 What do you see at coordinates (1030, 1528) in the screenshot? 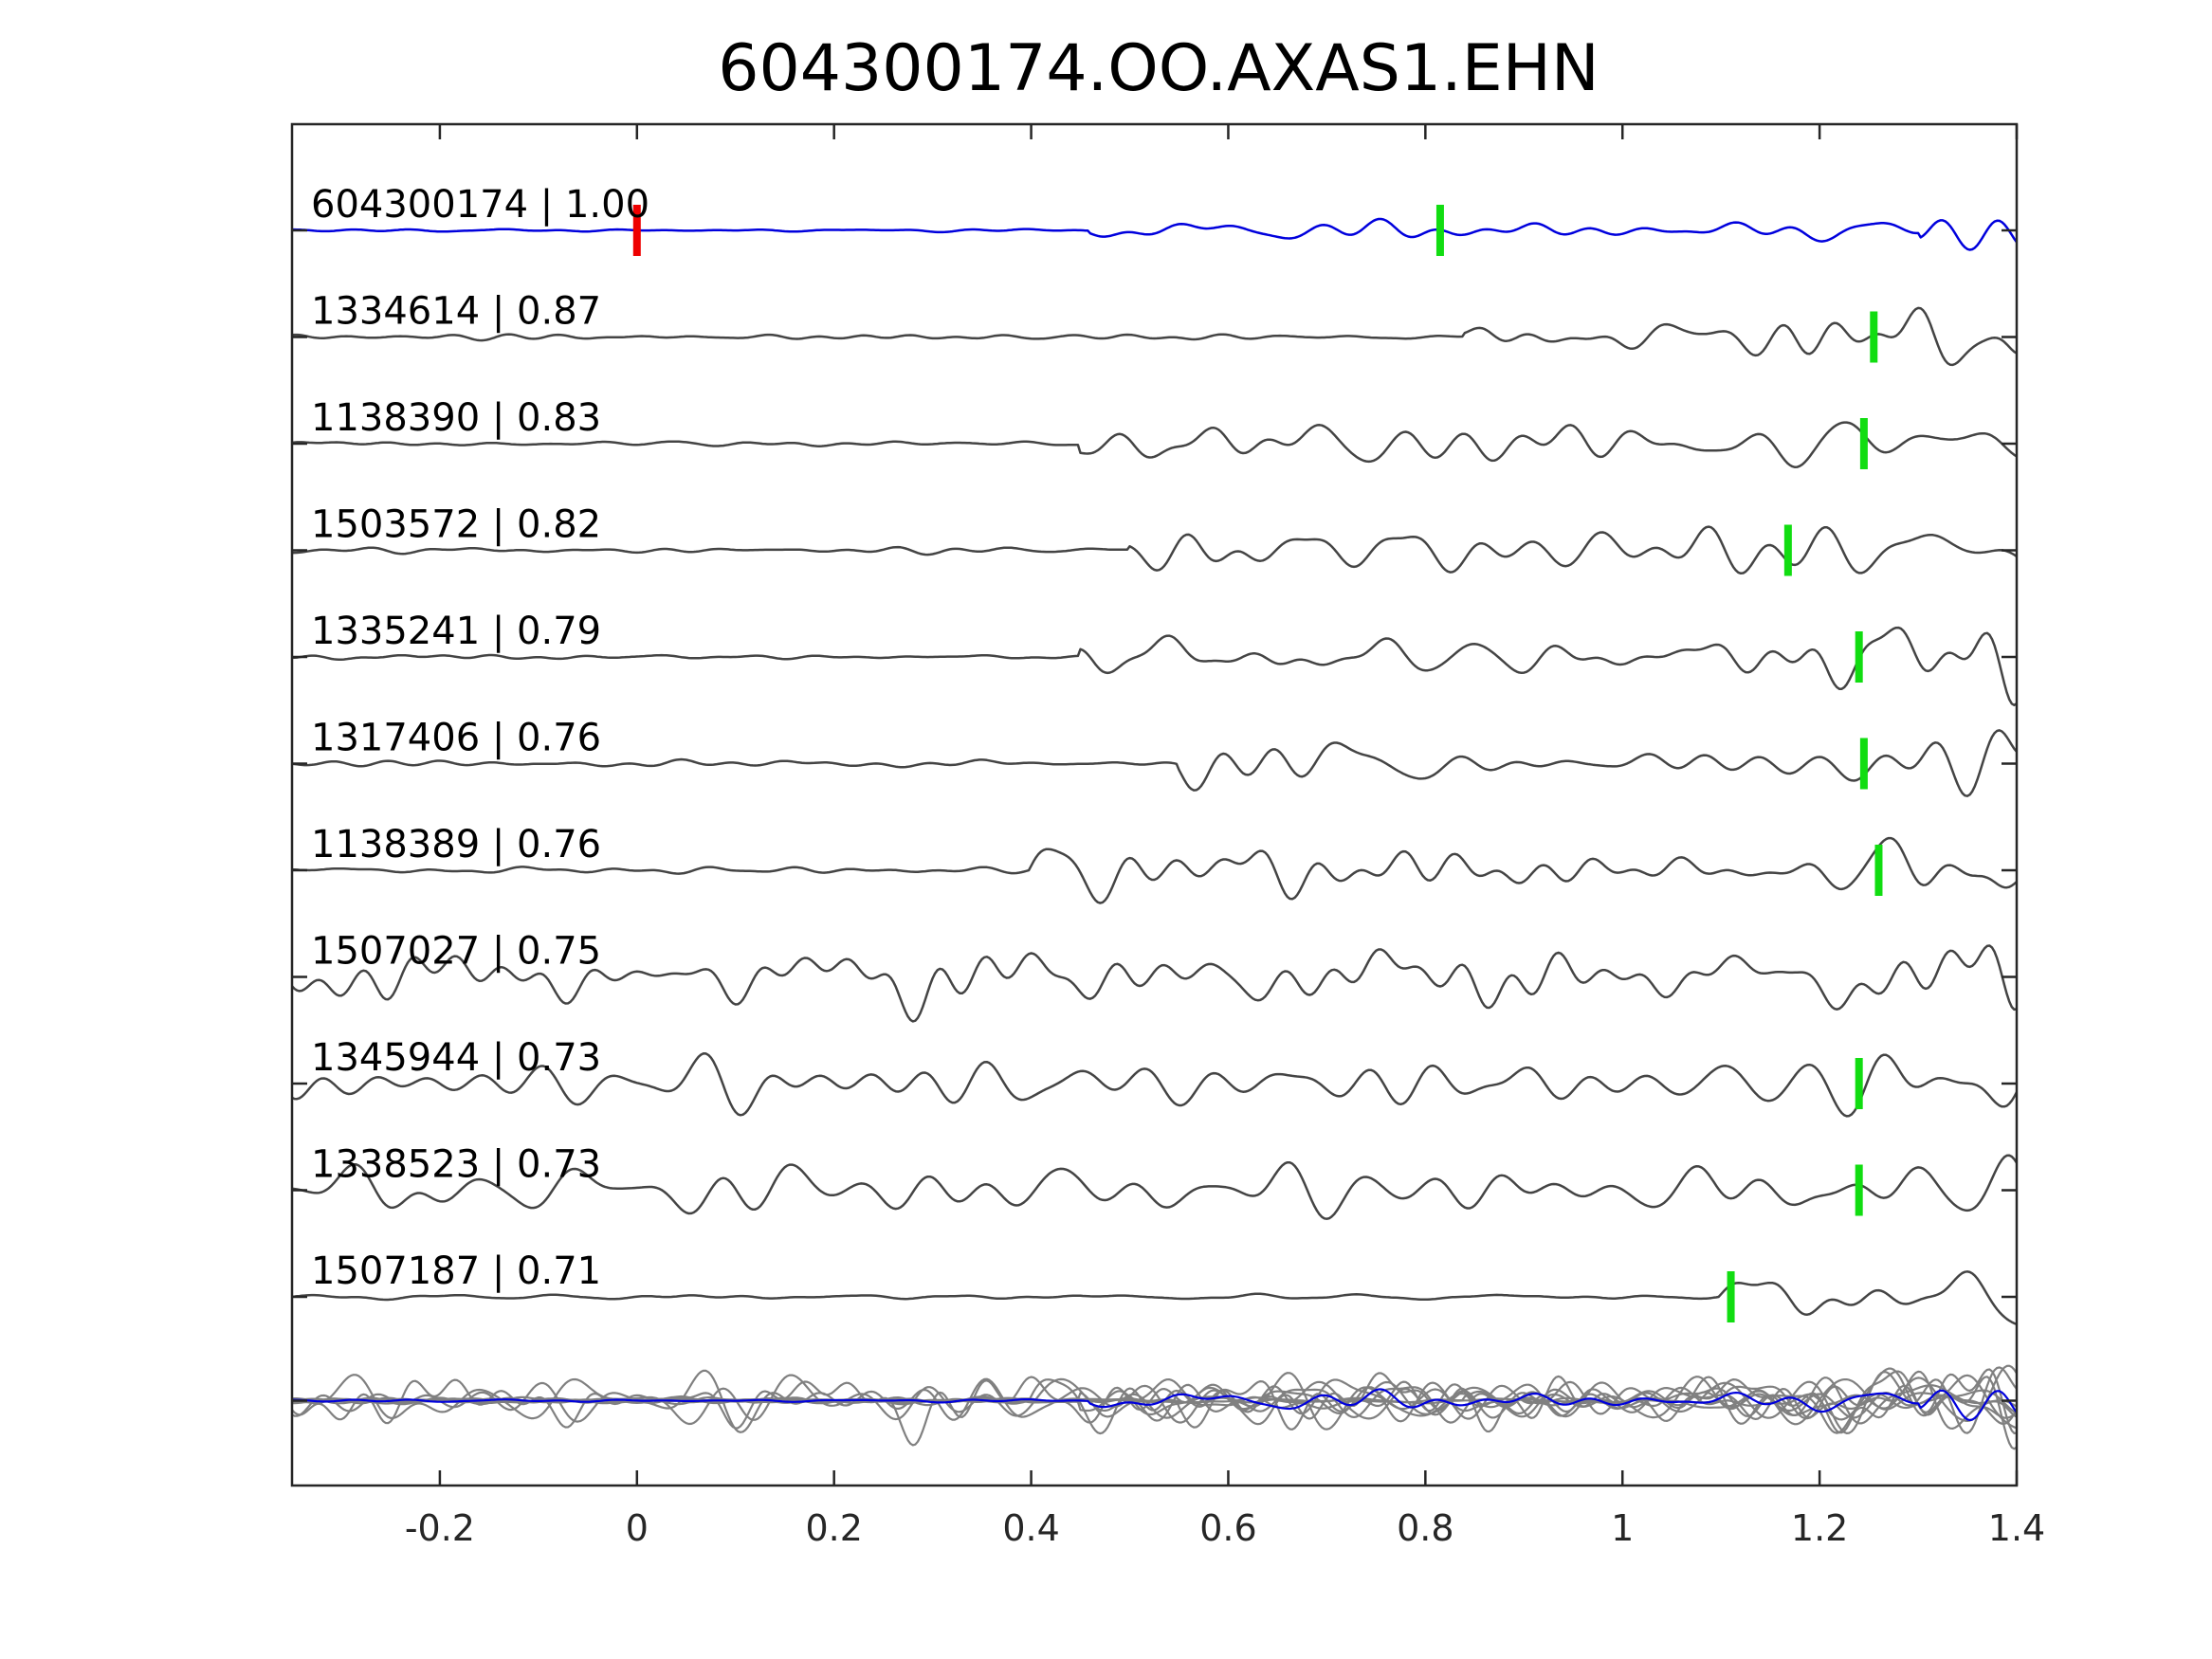
I see `x-tick-label: 0.4` at bounding box center [1030, 1528].